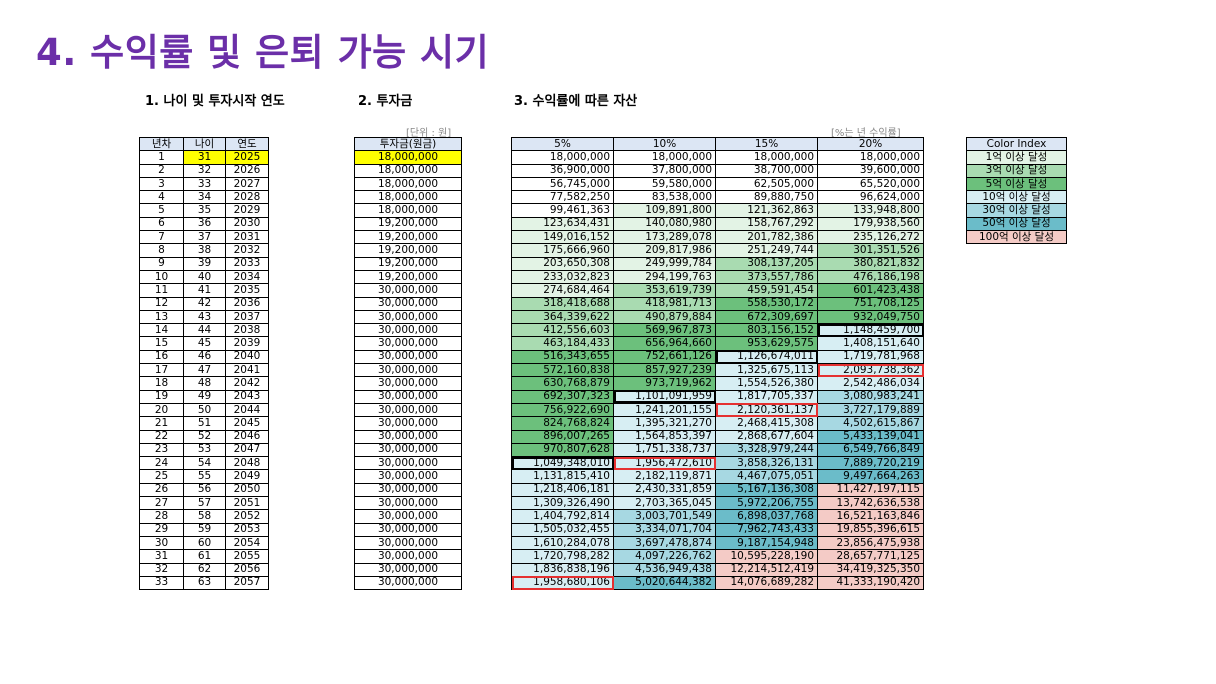 The width and height of the screenshot is (1216, 684). Describe the element at coordinates (870, 556) in the screenshot. I see `asset-cell: 28,657,771,125` at that location.